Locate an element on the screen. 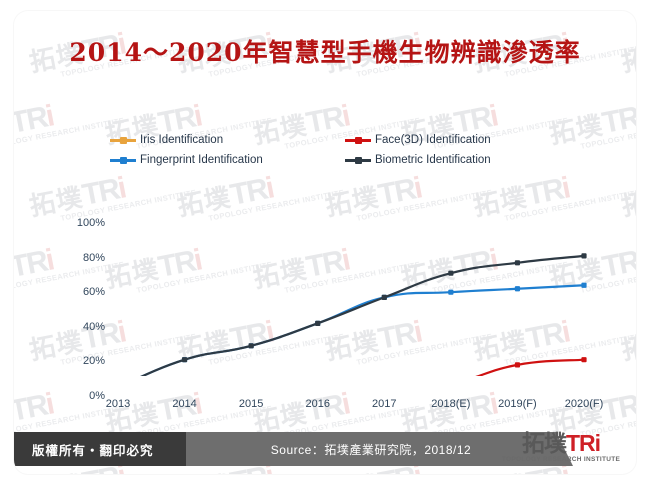 The image size is (650, 485). legend-swatch-fingerprint-icon is located at coordinates (123, 160).